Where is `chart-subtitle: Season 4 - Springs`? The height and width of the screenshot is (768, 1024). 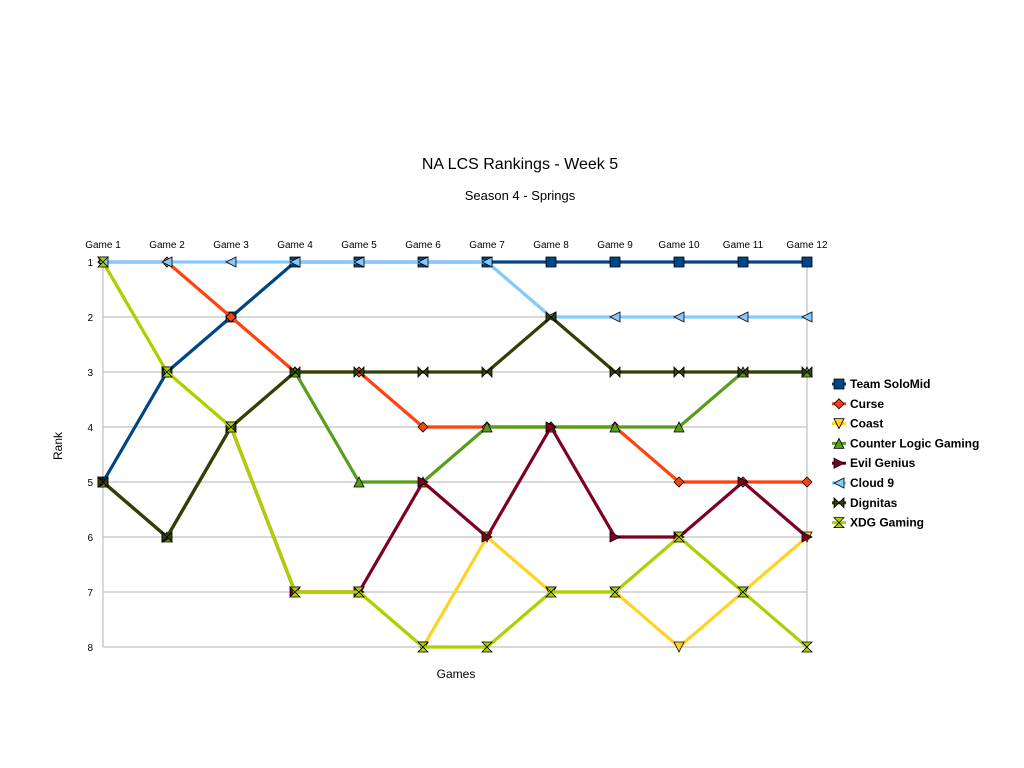
chart-subtitle: Season 4 - Springs is located at coordinates (520, 195).